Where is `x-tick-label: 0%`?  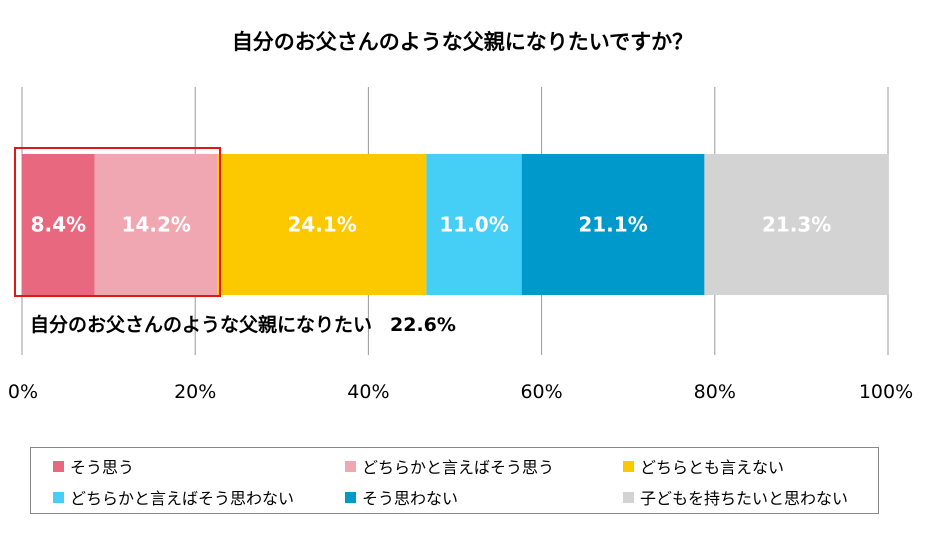
x-tick-label: 0% is located at coordinates (23, 392).